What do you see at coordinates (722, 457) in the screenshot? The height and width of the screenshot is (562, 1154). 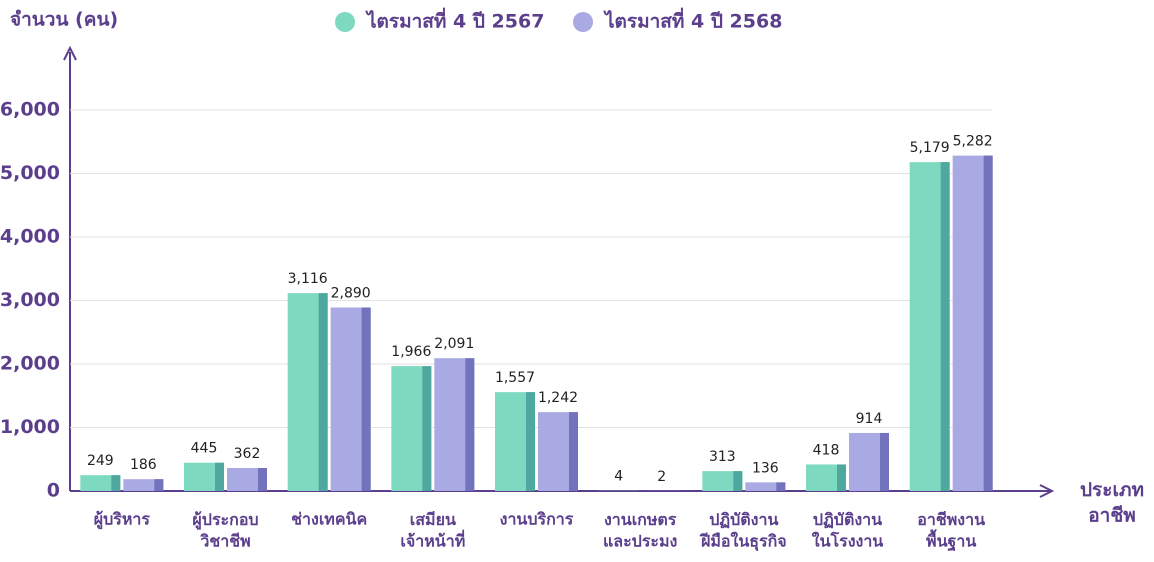 I see `value-label: 313` at bounding box center [722, 457].